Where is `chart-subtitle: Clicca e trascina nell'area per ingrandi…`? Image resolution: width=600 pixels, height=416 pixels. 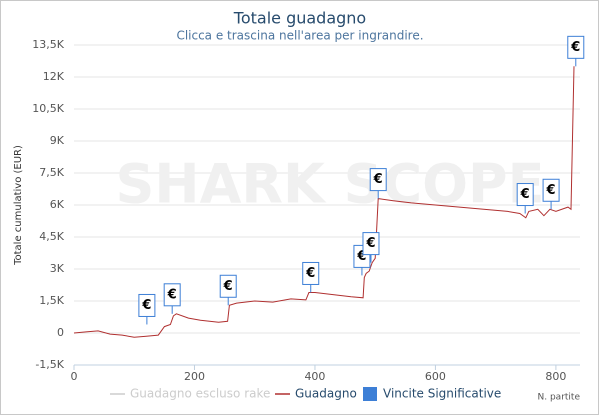
chart-subtitle: Clicca e trascina nell'area per ingrandi… is located at coordinates (299, 36).